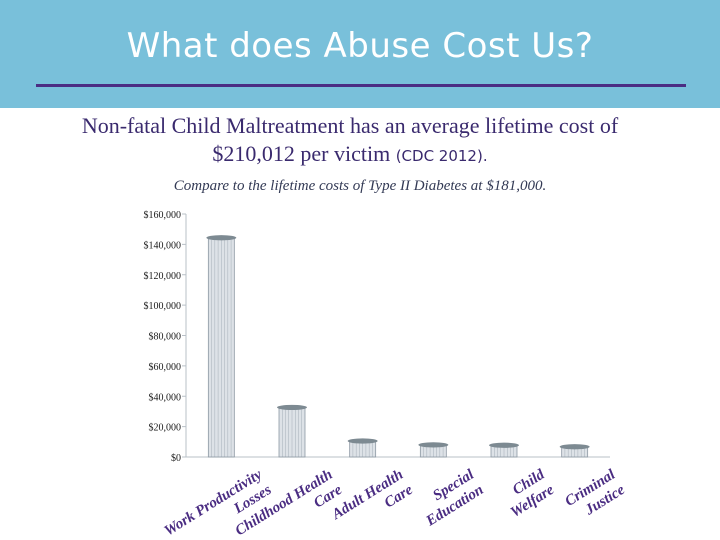  Describe the element at coordinates (360, 46) in the screenshot. I see `slide-title: What does Abuse Cost Us?` at that location.